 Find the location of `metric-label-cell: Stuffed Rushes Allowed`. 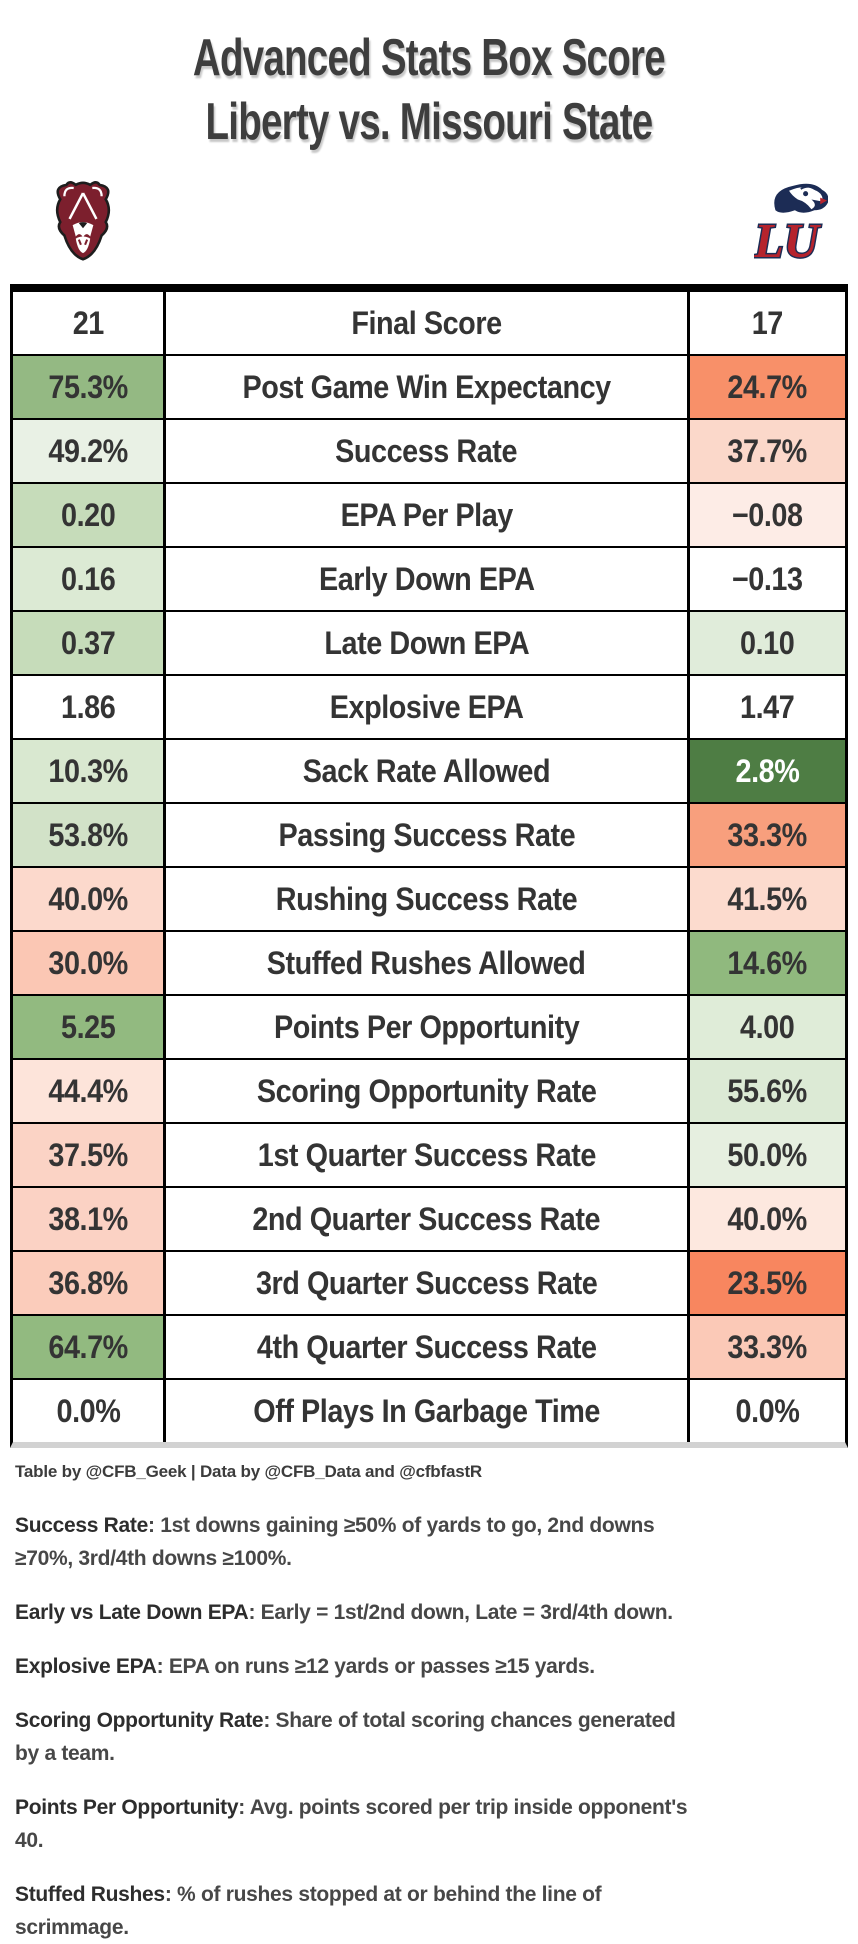

metric-label-cell: Stuffed Rushes Allowed is located at coordinates (428, 963).